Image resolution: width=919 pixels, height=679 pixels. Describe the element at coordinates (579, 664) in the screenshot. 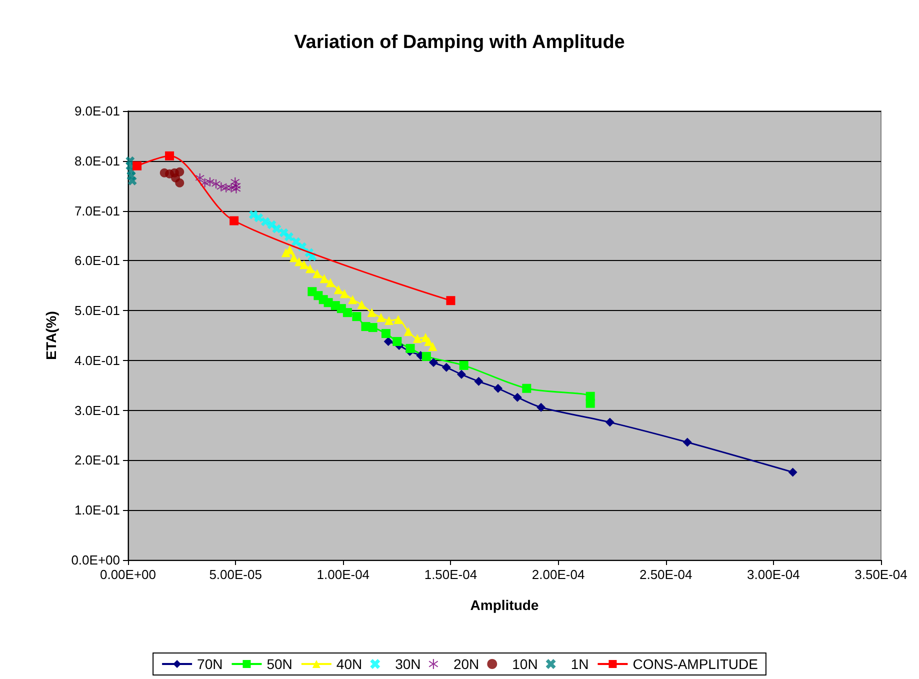

I see `legend-label: 1N` at that location.